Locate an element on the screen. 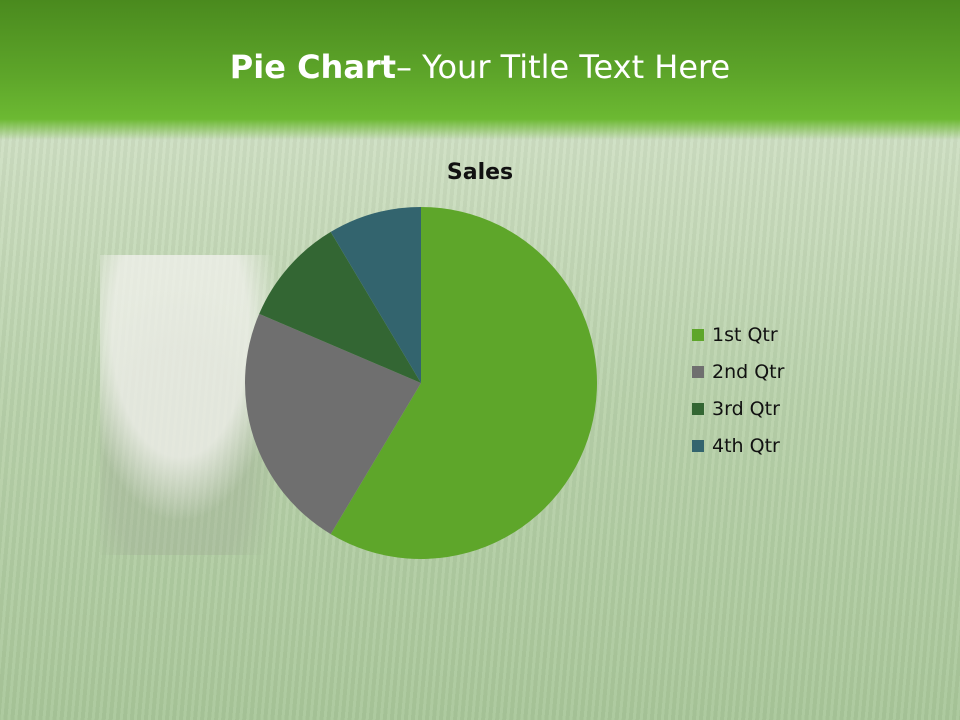 This screenshot has height=720, width=960. legend-label: 4th Qtr is located at coordinates (746, 445).